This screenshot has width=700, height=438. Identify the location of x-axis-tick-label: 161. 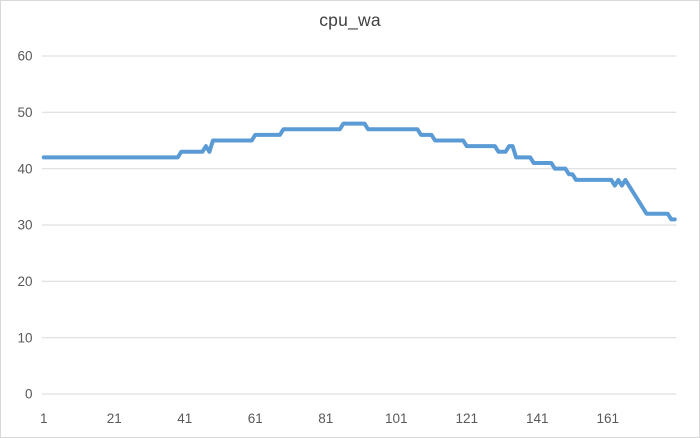
(608, 418).